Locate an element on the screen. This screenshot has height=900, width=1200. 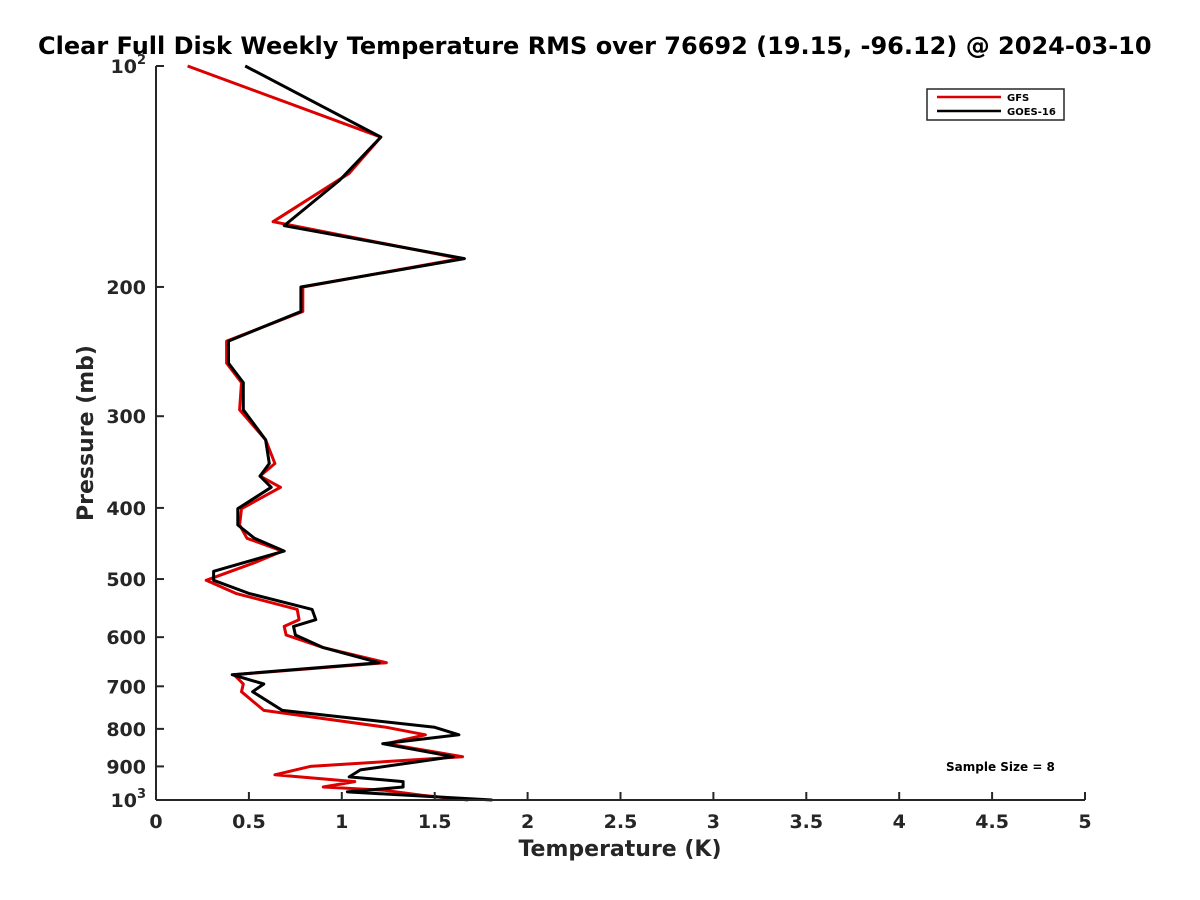
y-tick-label: 300 is located at coordinates (126, 417).